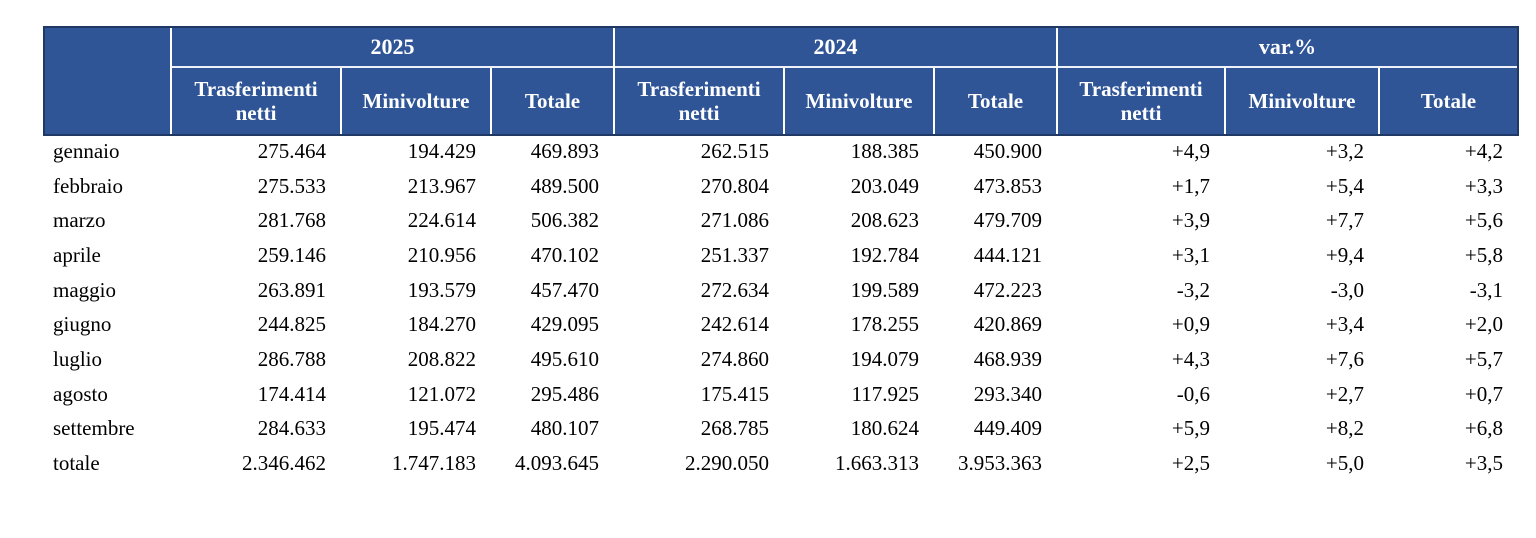 The width and height of the screenshot is (1536, 538). I want to click on value-cell: -3,2, so click(1141, 290).